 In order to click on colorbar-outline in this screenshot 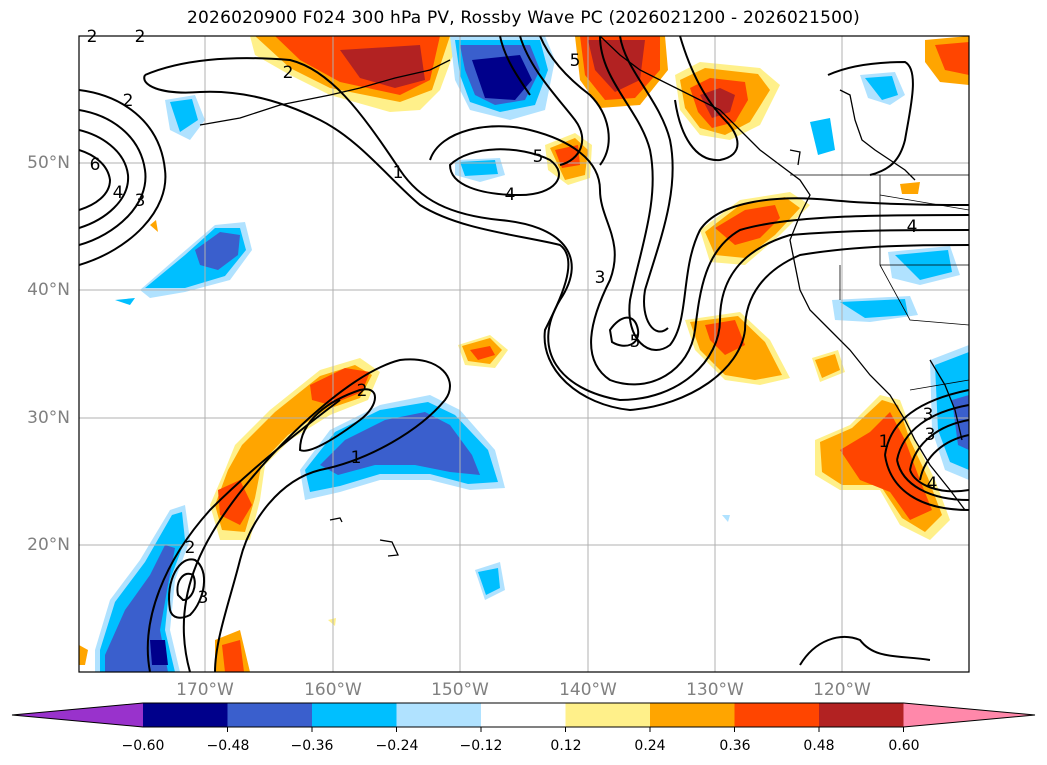, I will do `click(523, 715)`.